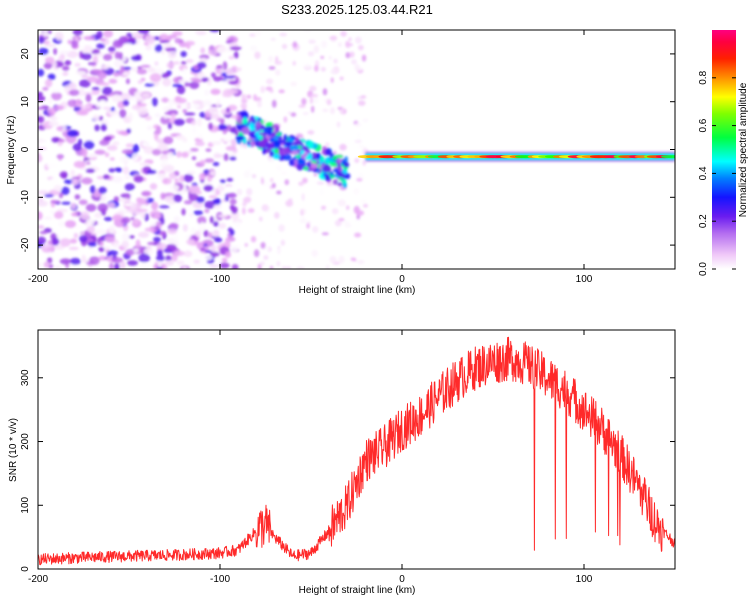 The image size is (750, 600). What do you see at coordinates (584, 579) in the screenshot?
I see `x-tick-label: 100` at bounding box center [584, 579].